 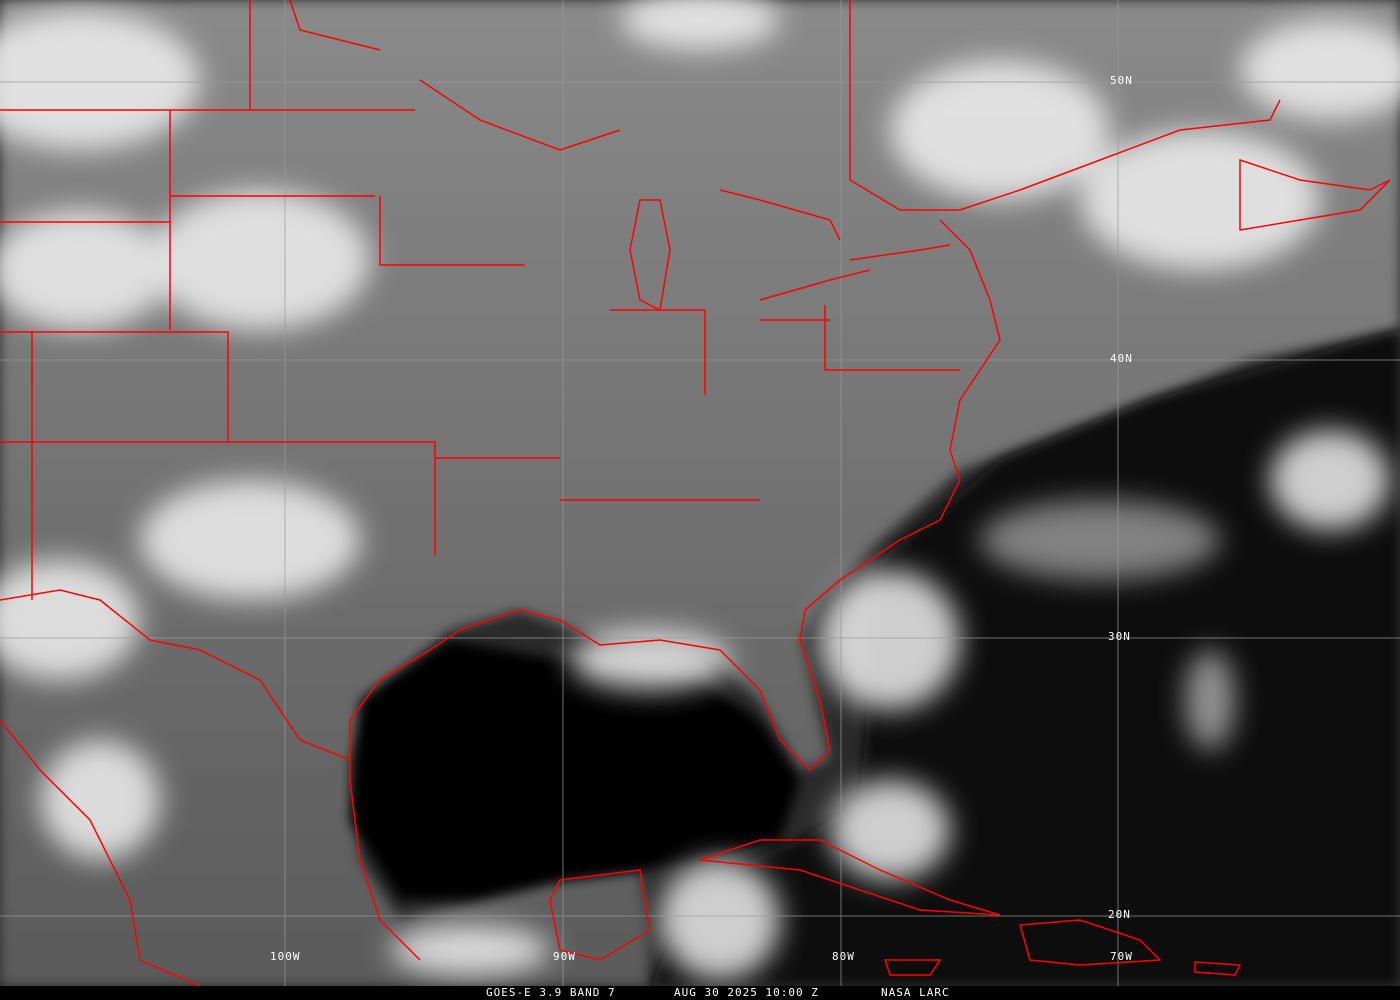 I want to click on latitude-label-30n: 30N, so click(x=1119, y=636).